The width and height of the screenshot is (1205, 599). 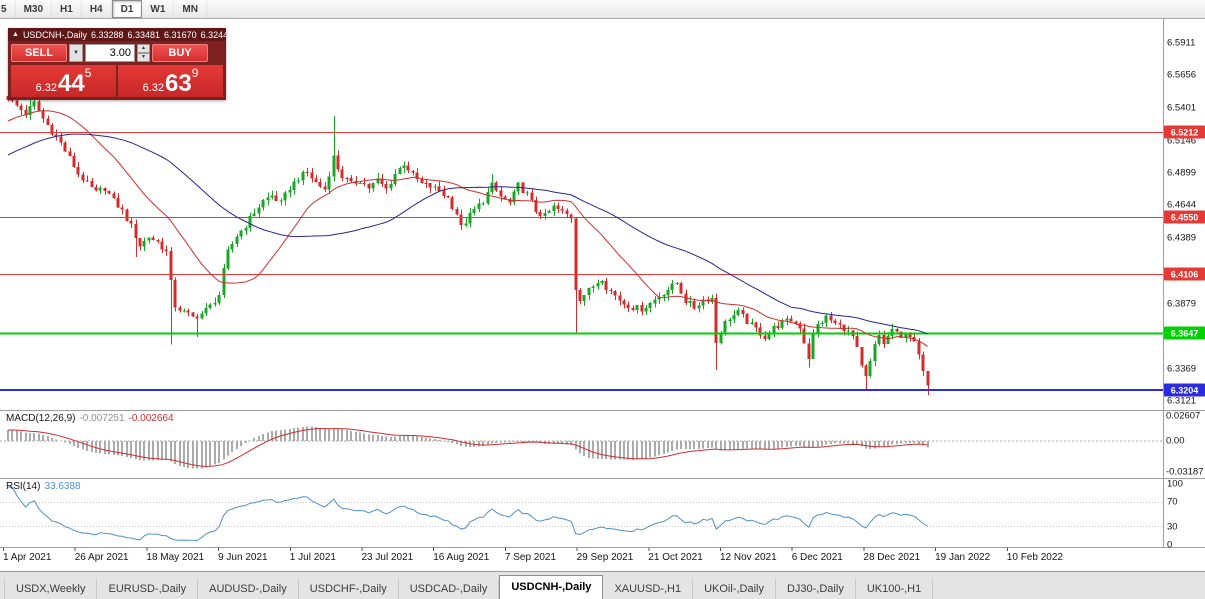 I want to click on volume-stepper: ▲ ▼, so click(x=143, y=53).